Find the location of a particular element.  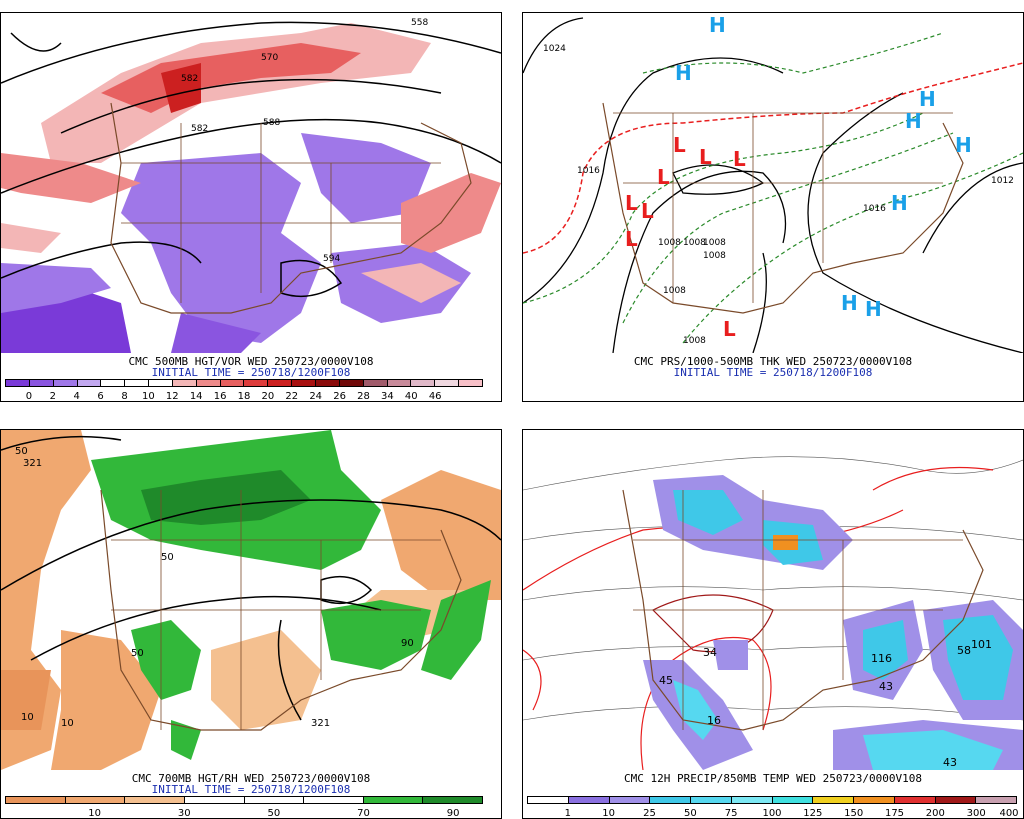

contour-label: 116 is located at coordinates (881, 658).